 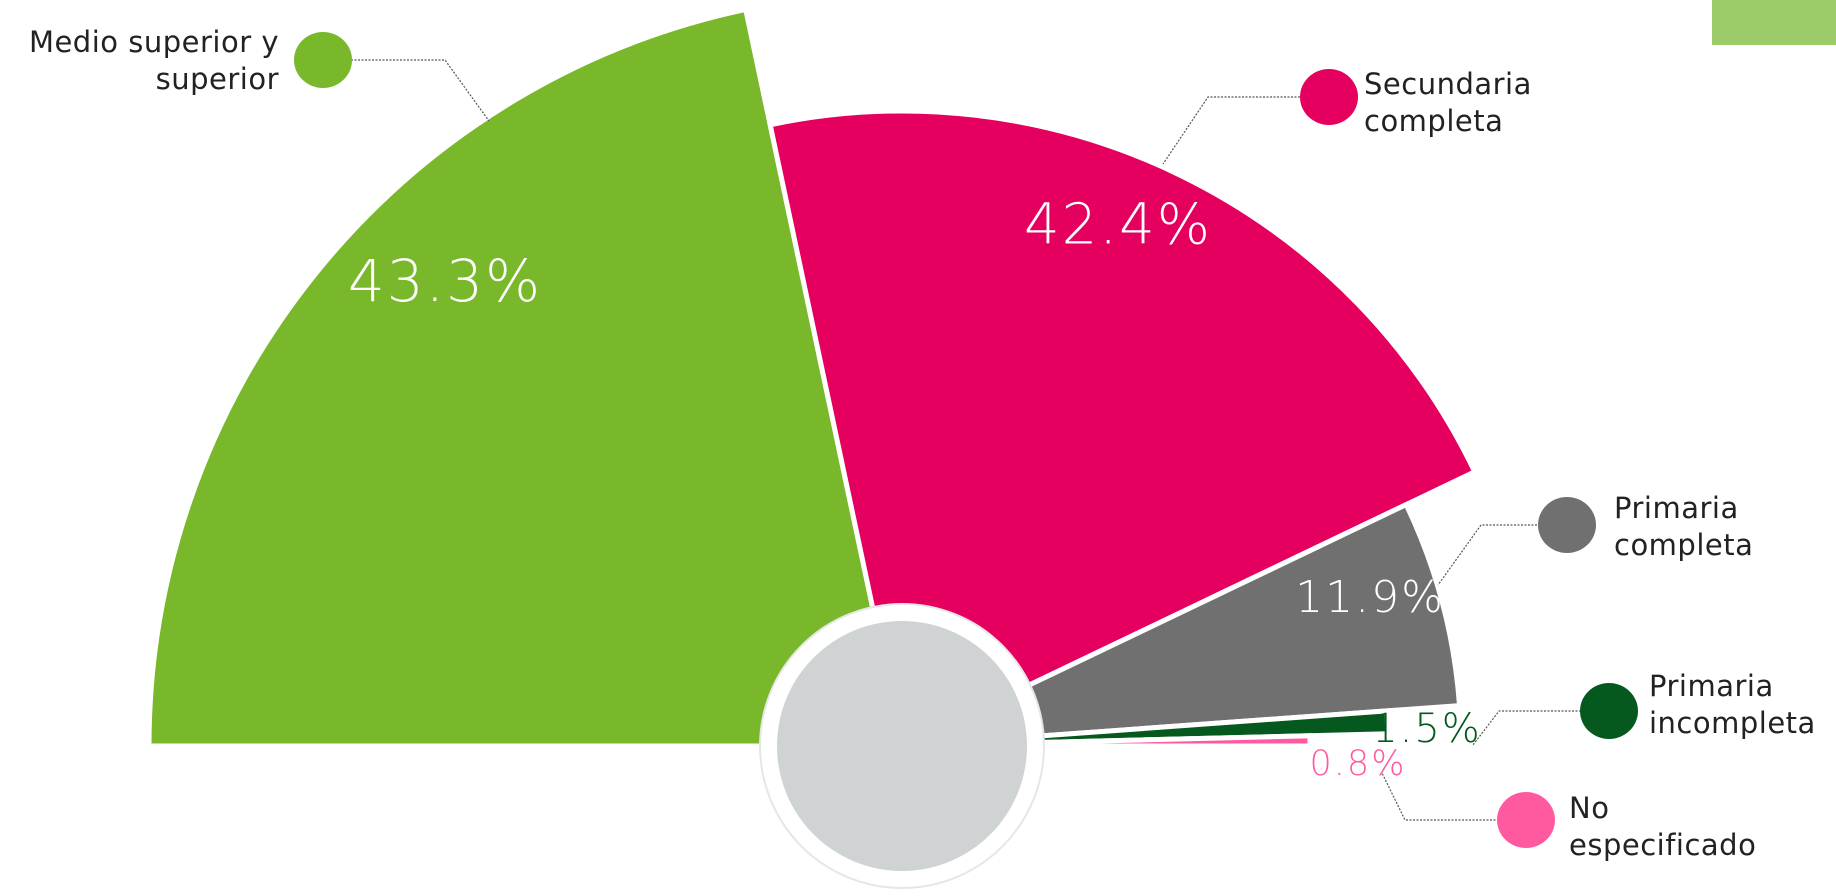 I want to click on legend-label: Secundaria completa, so click(x=1448, y=102).